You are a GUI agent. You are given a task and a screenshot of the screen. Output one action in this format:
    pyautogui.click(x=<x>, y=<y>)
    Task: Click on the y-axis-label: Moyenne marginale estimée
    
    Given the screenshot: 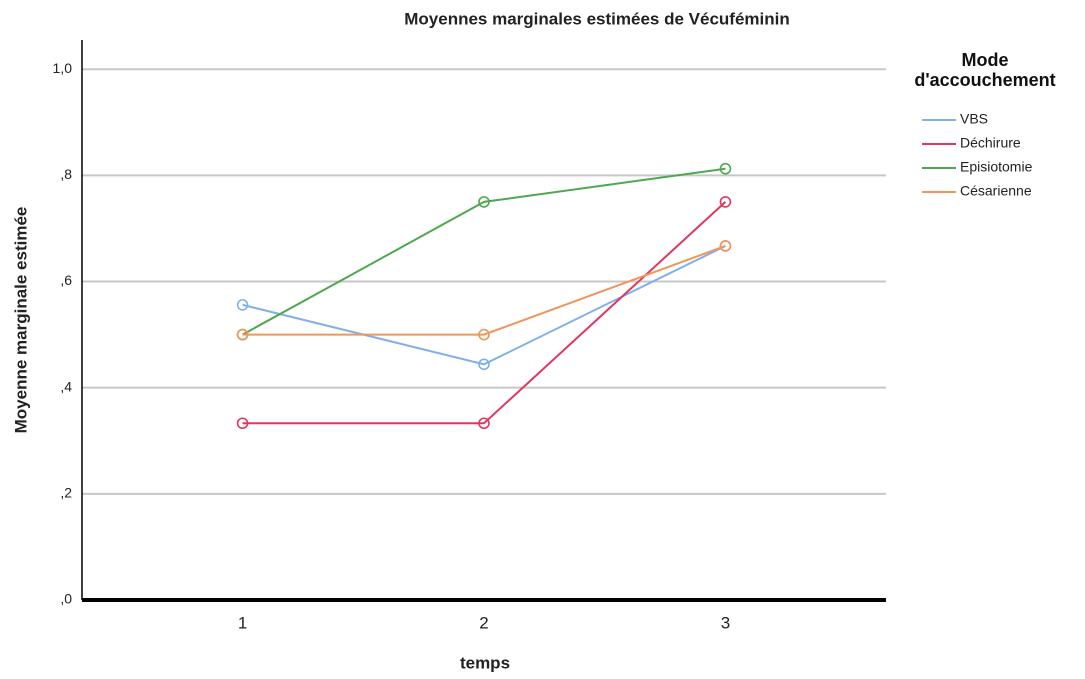 What is the action you would take?
    pyautogui.click(x=20, y=320)
    